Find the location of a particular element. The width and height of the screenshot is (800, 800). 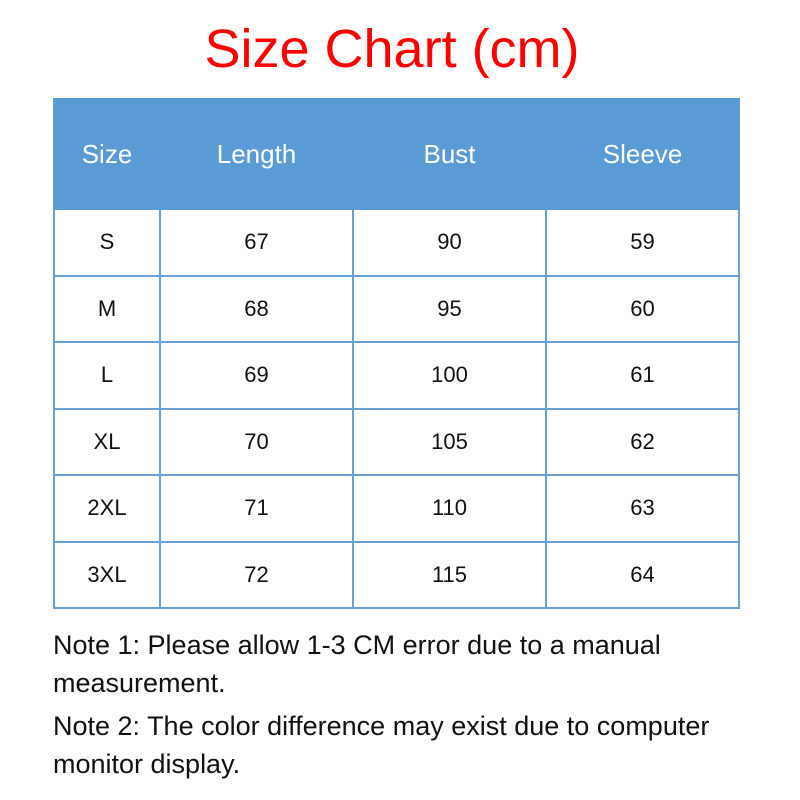

table-header-row: Size Length Bust Sleeve is located at coordinates (396, 154).